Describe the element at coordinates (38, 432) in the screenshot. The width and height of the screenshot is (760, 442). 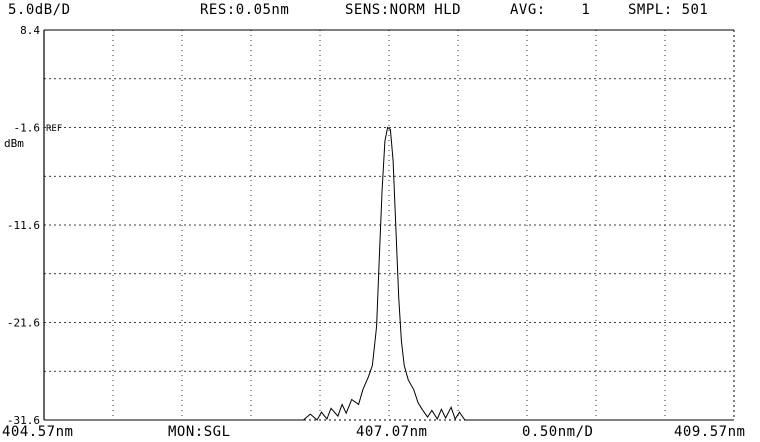
I see `start-wavelength: 404.57nm` at that location.